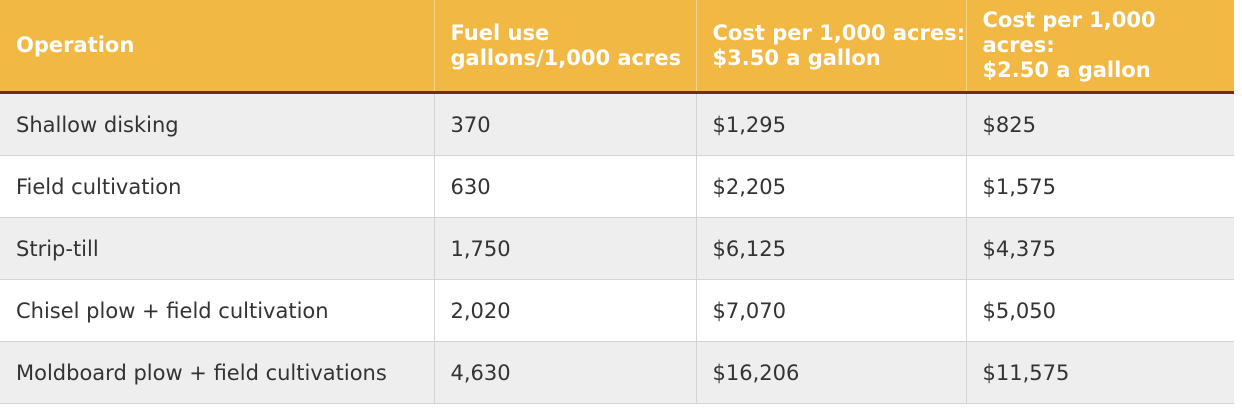 Image resolution: width=1242 pixels, height=408 pixels. Describe the element at coordinates (564, 124) in the screenshot. I see `cell-fuel-use: 370` at that location.